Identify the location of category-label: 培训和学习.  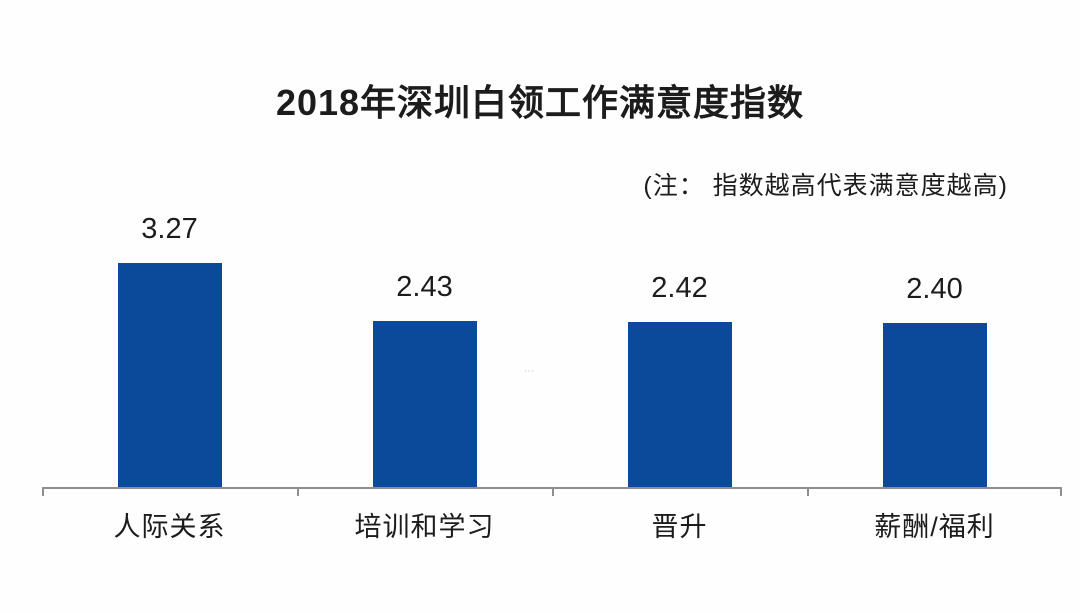
(424, 527).